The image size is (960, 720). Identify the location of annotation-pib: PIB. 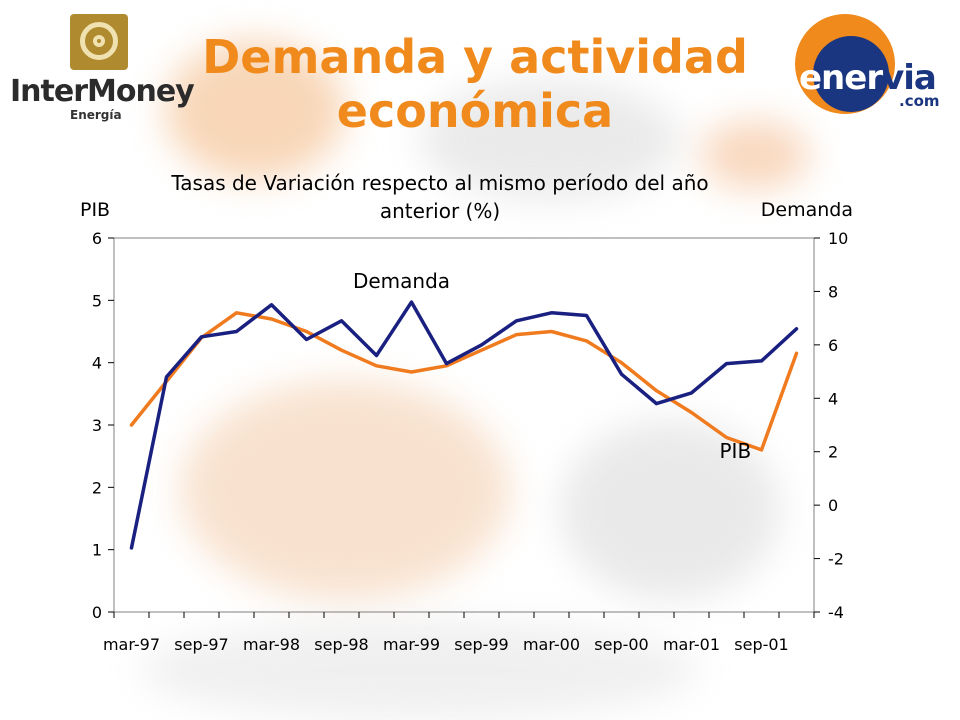
(736, 451).